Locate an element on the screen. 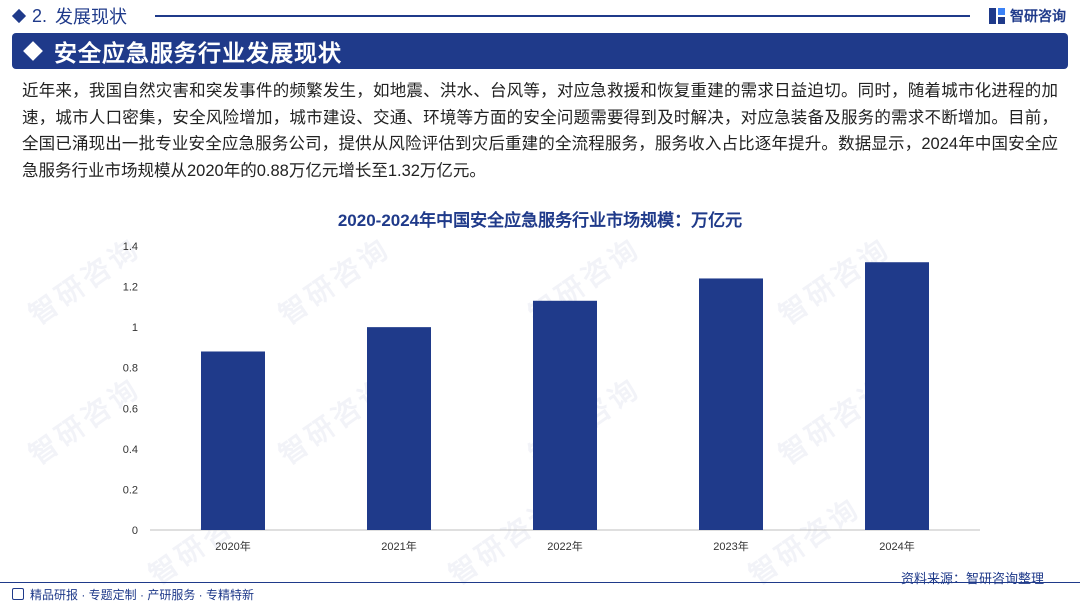  bar-2022年 is located at coordinates (565, 415).